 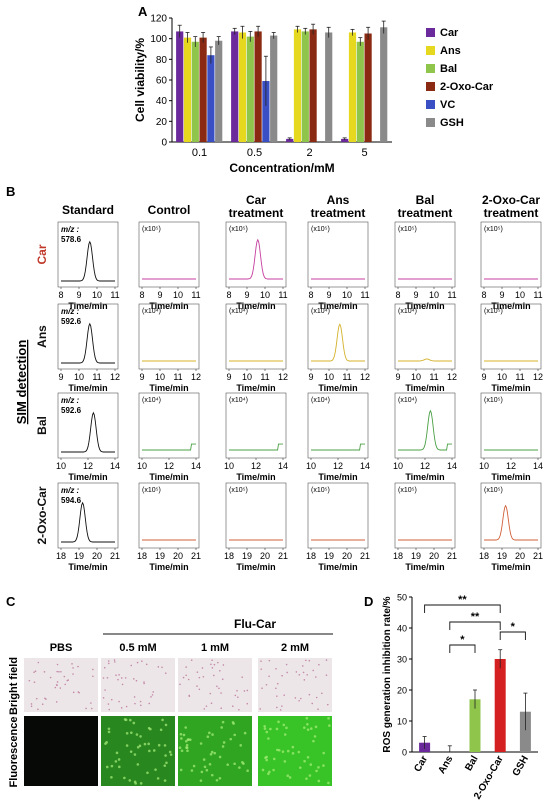 I want to click on b-x-tick-label: 8, so click(x=397, y=295).